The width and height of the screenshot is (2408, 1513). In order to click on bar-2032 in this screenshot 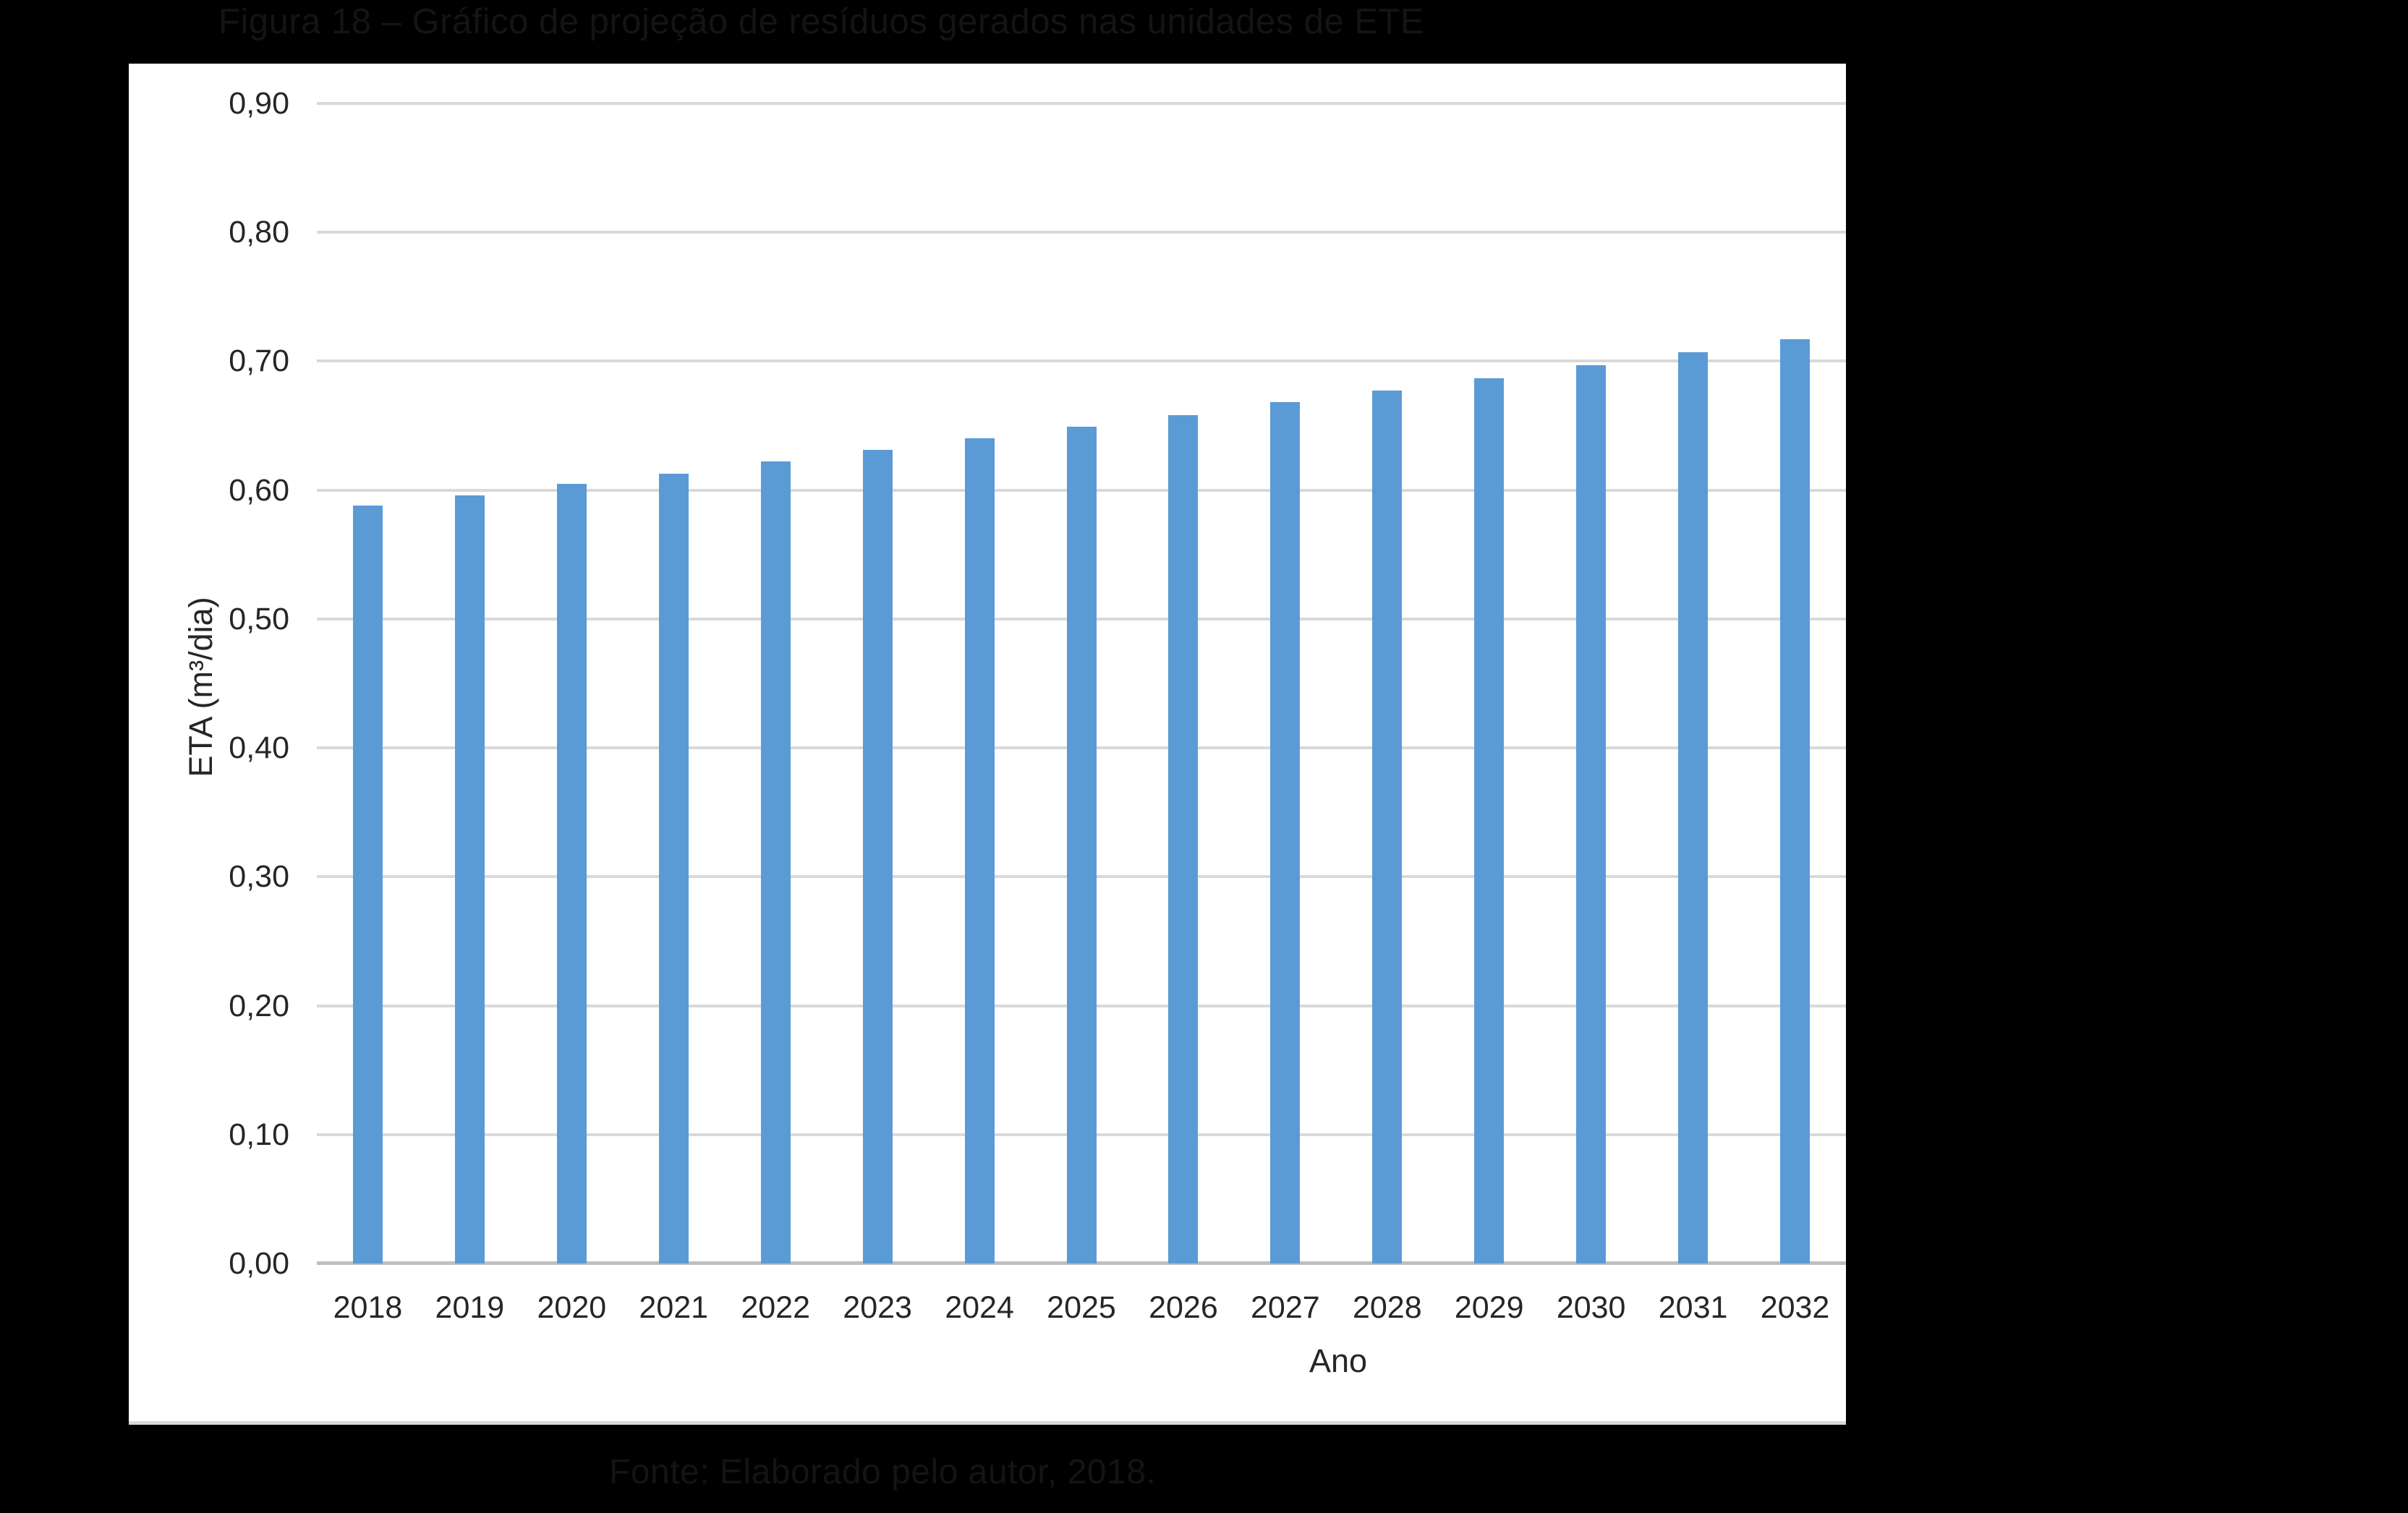, I will do `click(1795, 801)`.